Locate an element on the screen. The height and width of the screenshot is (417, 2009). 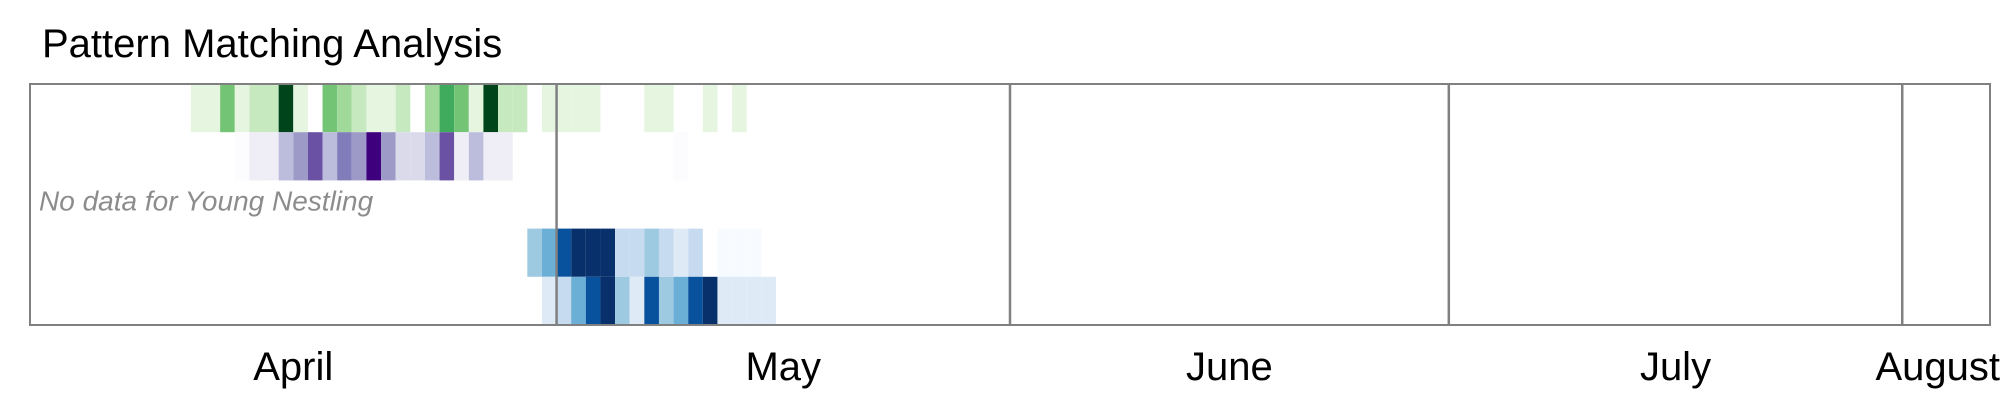
no-data-note: No data for Young Nestling is located at coordinates (206, 200).